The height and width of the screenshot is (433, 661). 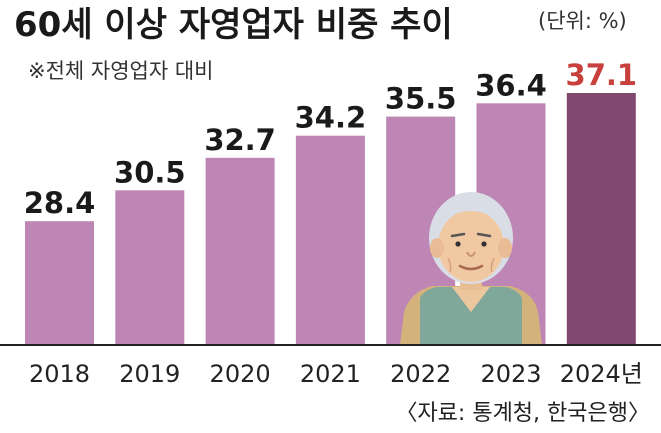 I want to click on value-label-2020: 32.7, so click(x=240, y=140).